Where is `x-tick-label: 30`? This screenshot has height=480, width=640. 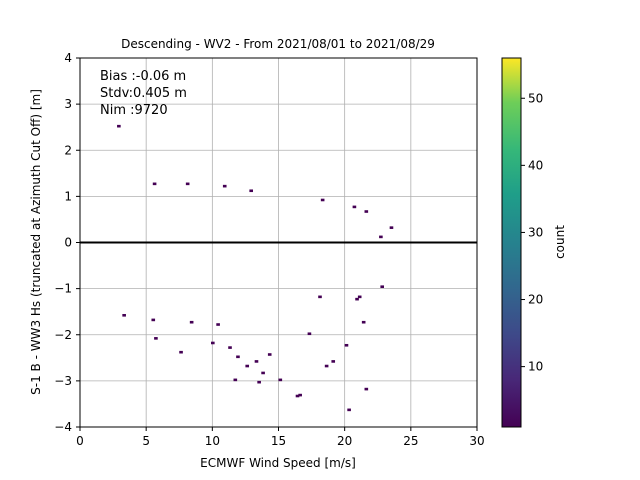 x-tick-label: 30 is located at coordinates (476, 441).